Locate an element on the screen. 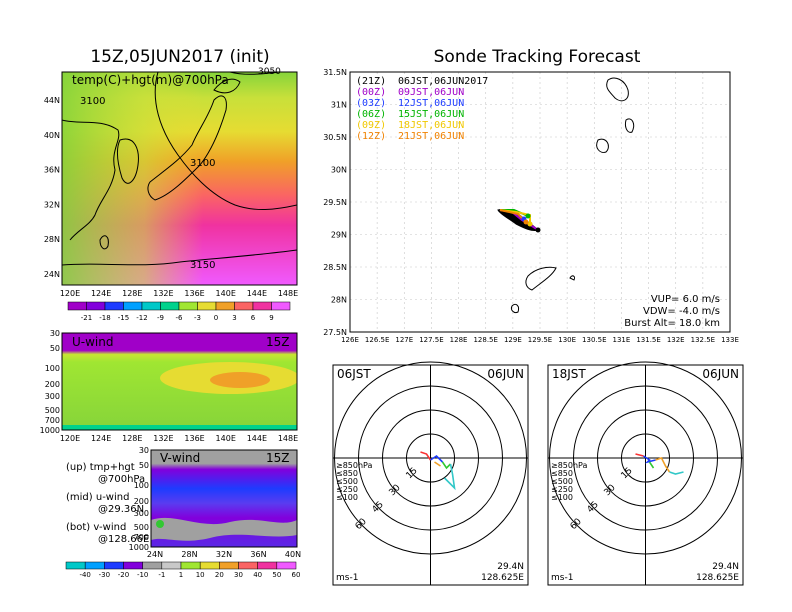 This screenshot has width=792, height=612. temp-lon-tick-0: 120E is located at coordinates (70, 293).